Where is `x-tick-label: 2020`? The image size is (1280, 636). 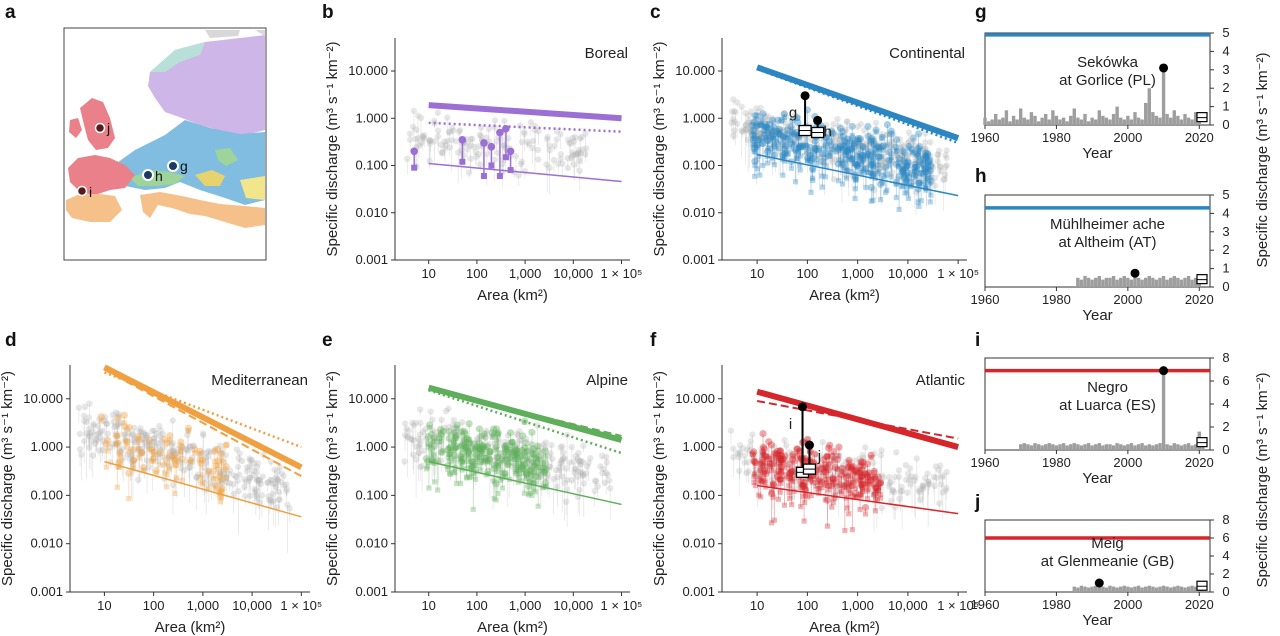 x-tick-label: 2020 is located at coordinates (1199, 137).